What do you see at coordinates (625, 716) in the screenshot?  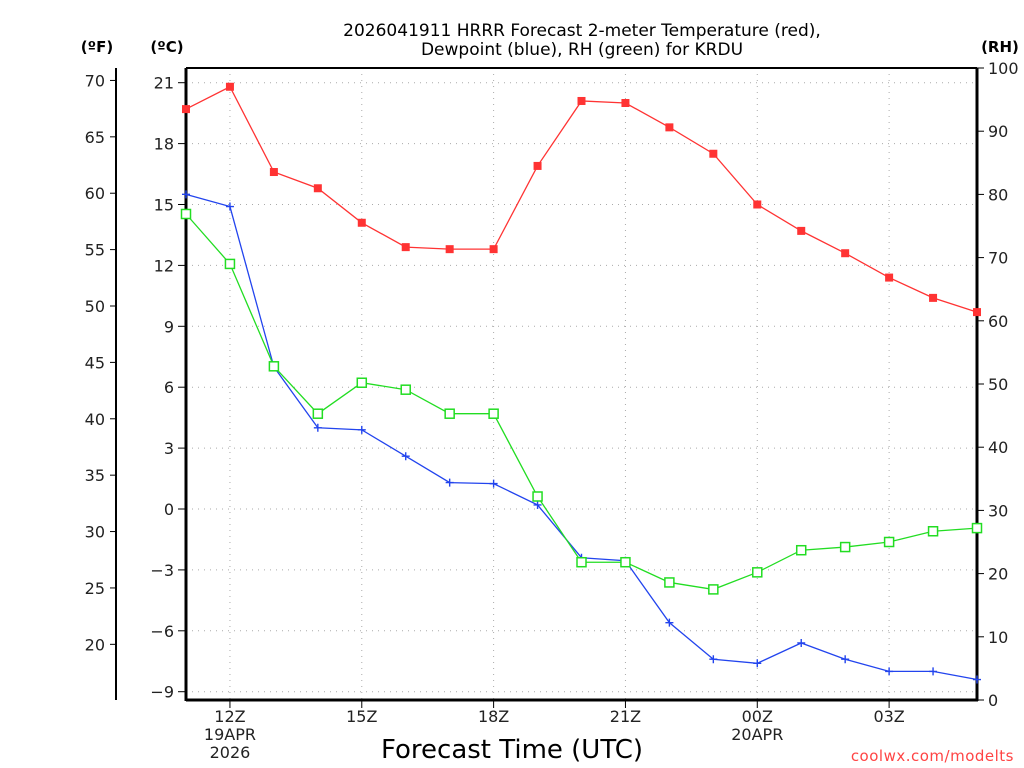 I see `x-tick-label: 21Z` at bounding box center [625, 716].